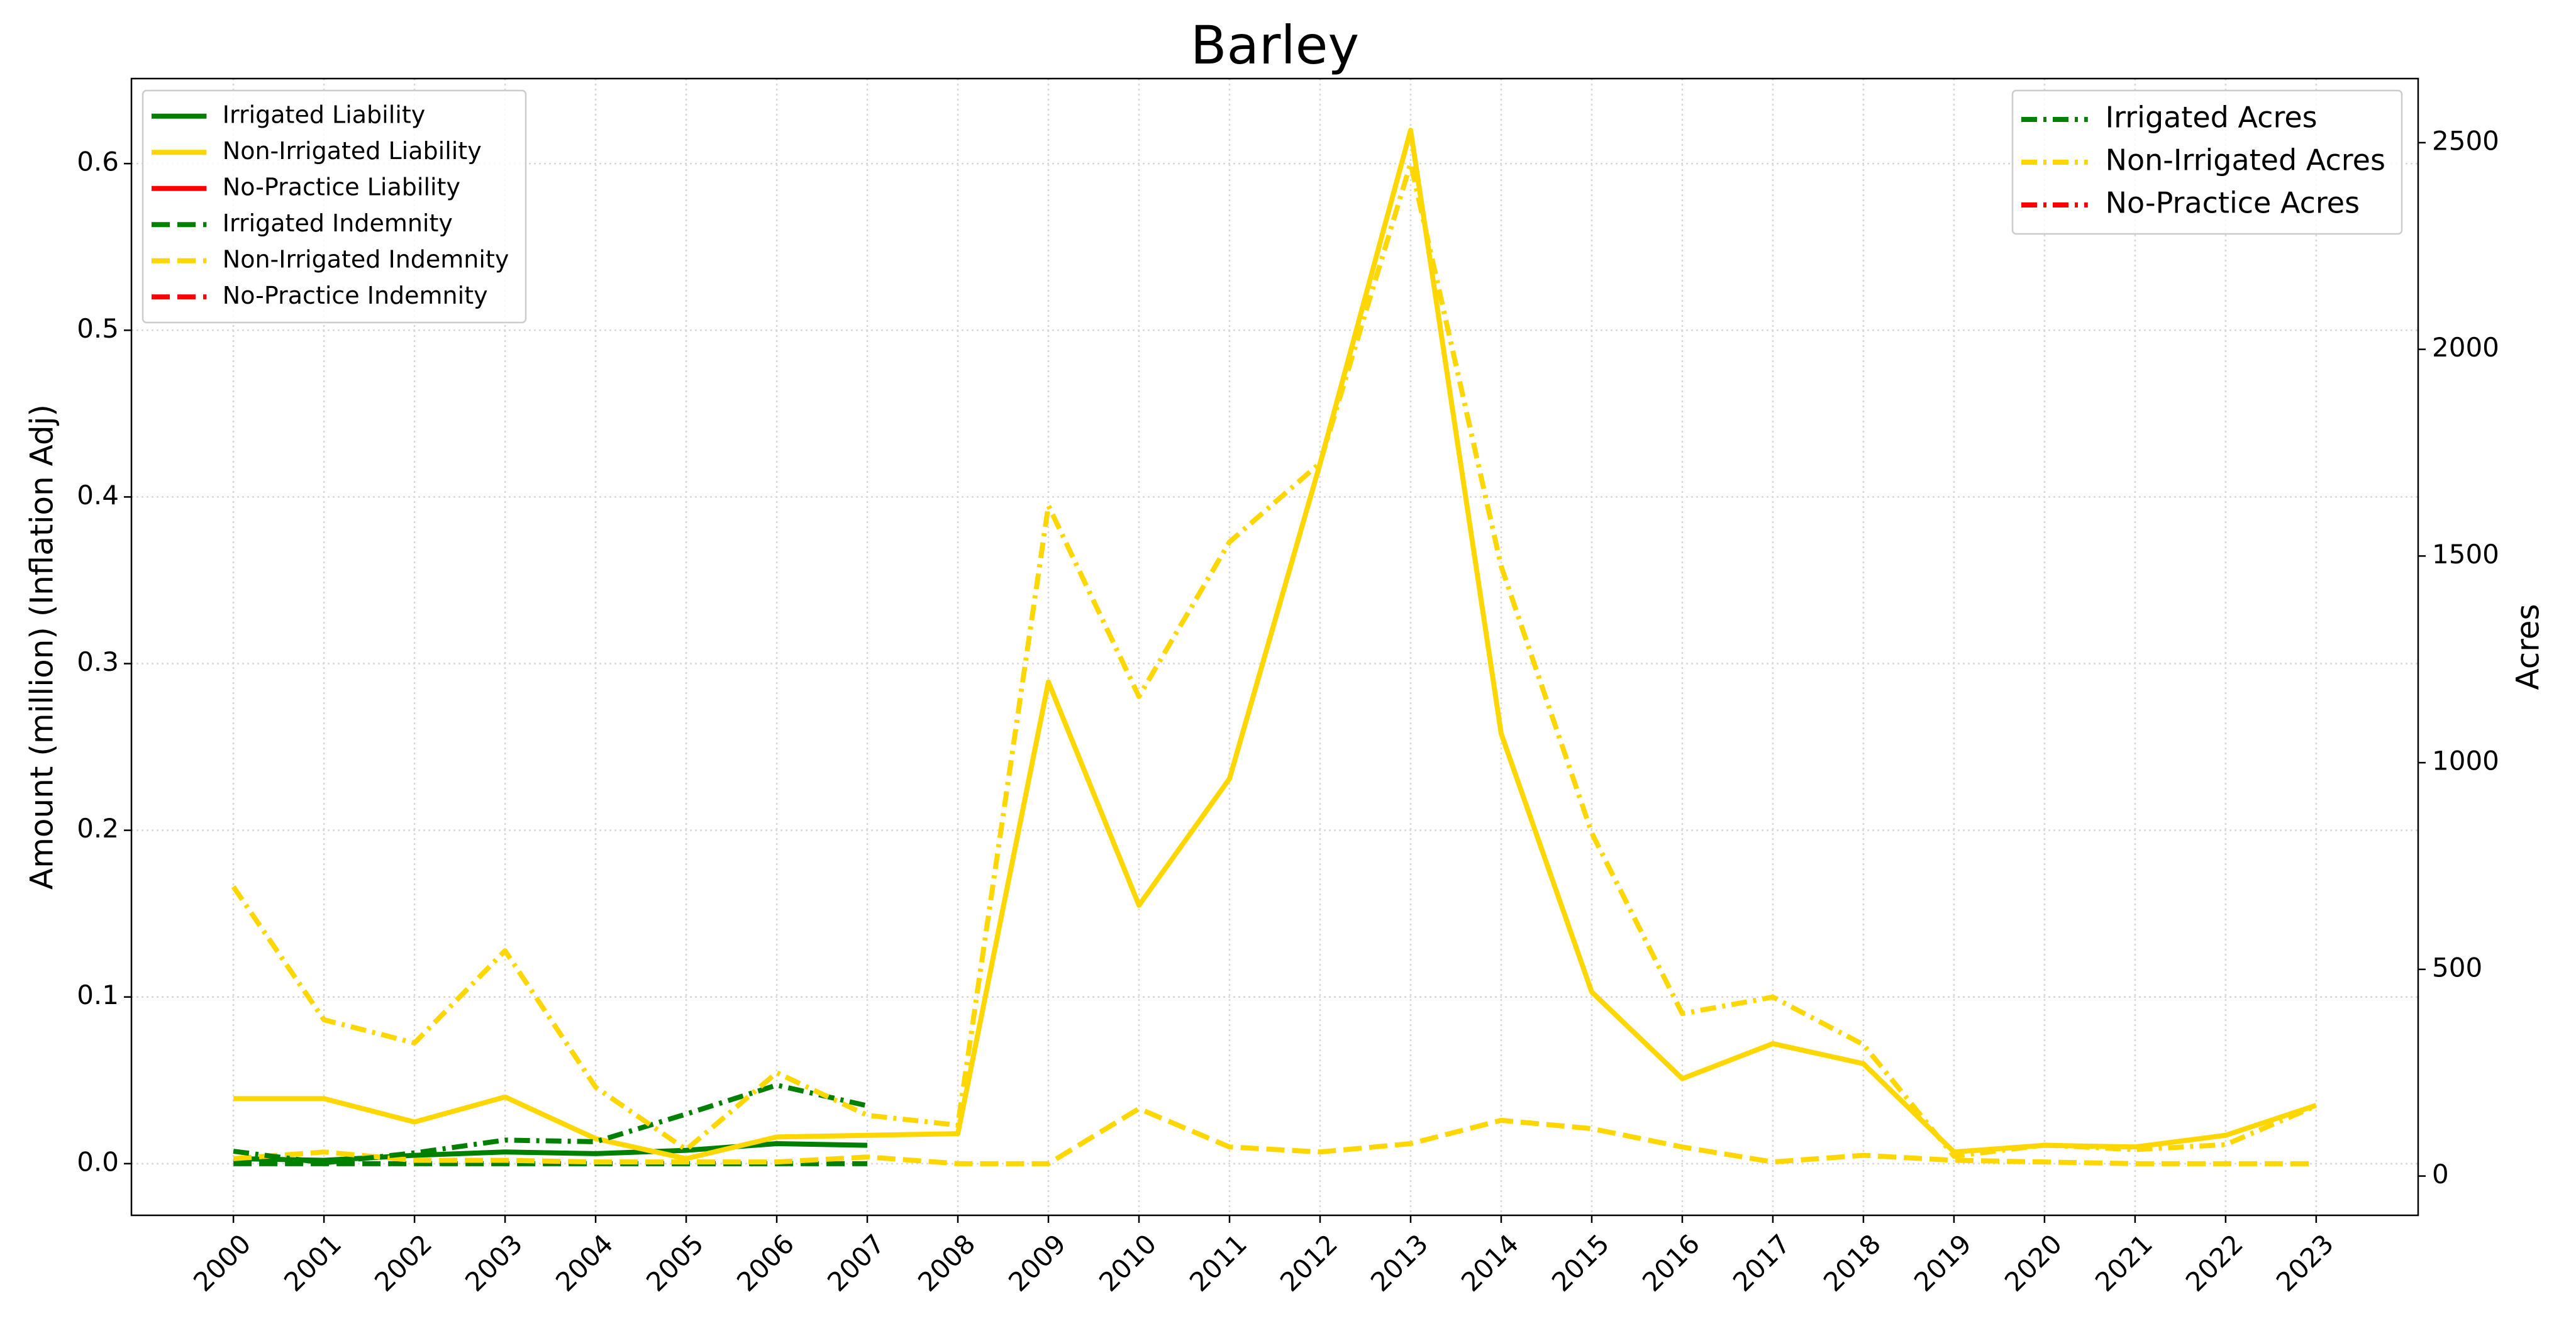 The image size is (2576, 1331). Describe the element at coordinates (98, 162) in the screenshot. I see `y-tick-label: 0.6` at that location.